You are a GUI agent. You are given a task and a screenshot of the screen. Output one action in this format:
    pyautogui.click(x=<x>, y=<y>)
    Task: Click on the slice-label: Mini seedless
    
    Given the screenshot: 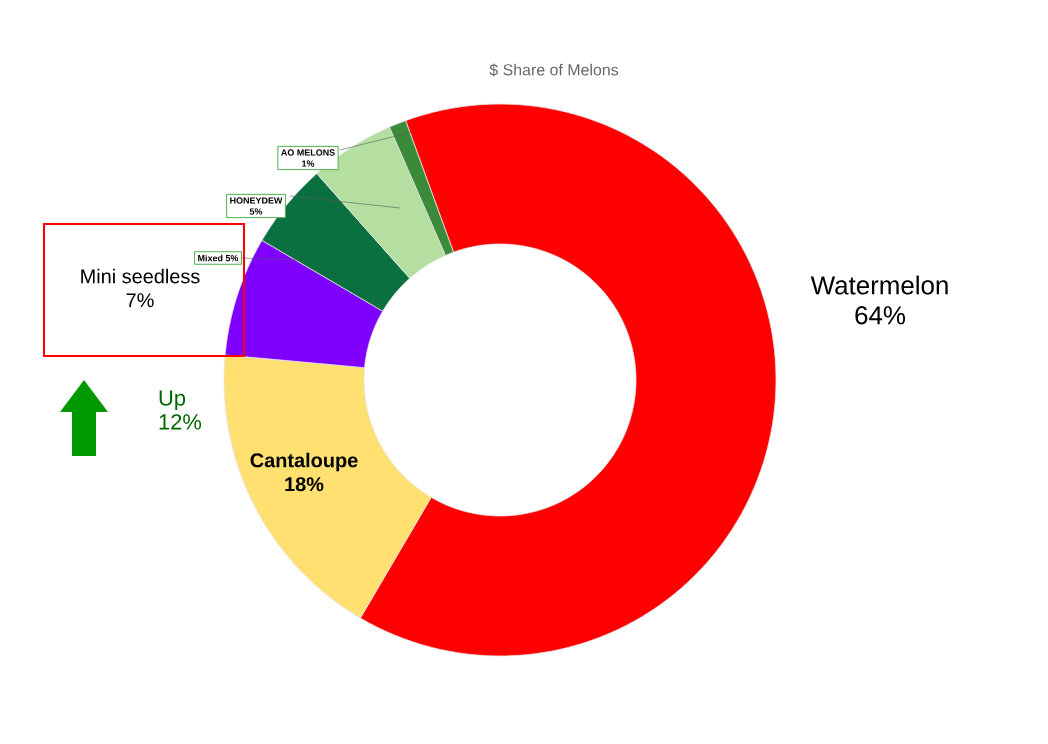 What is the action you would take?
    pyautogui.click(x=140, y=276)
    